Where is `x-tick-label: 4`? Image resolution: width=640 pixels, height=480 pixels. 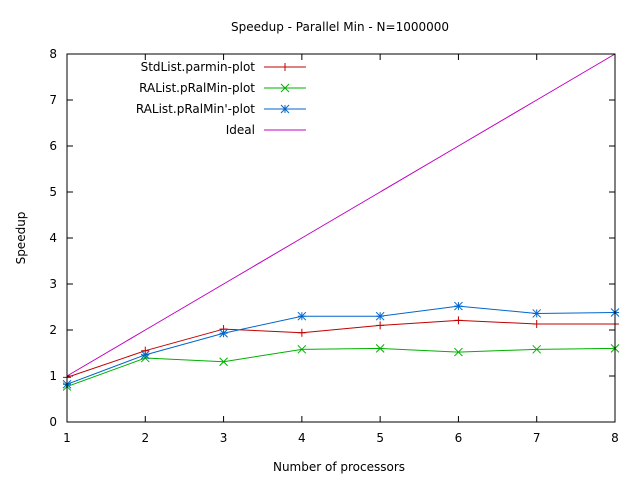
x-tick-label: 4 is located at coordinates (302, 438).